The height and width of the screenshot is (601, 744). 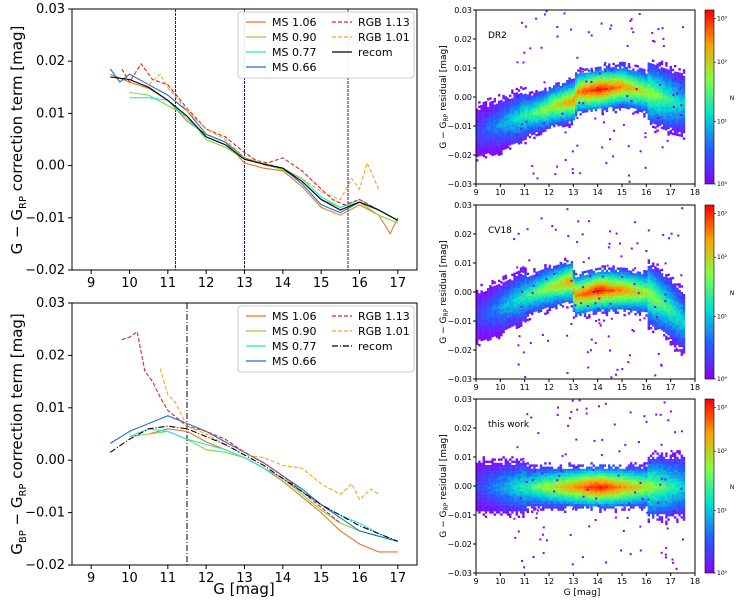 What do you see at coordinates (497, 36) in the screenshot?
I see `panel-label: DR2` at bounding box center [497, 36].